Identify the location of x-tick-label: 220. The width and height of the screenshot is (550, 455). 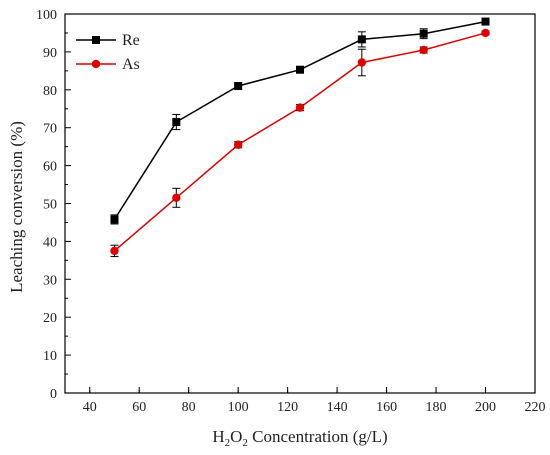
(535, 407).